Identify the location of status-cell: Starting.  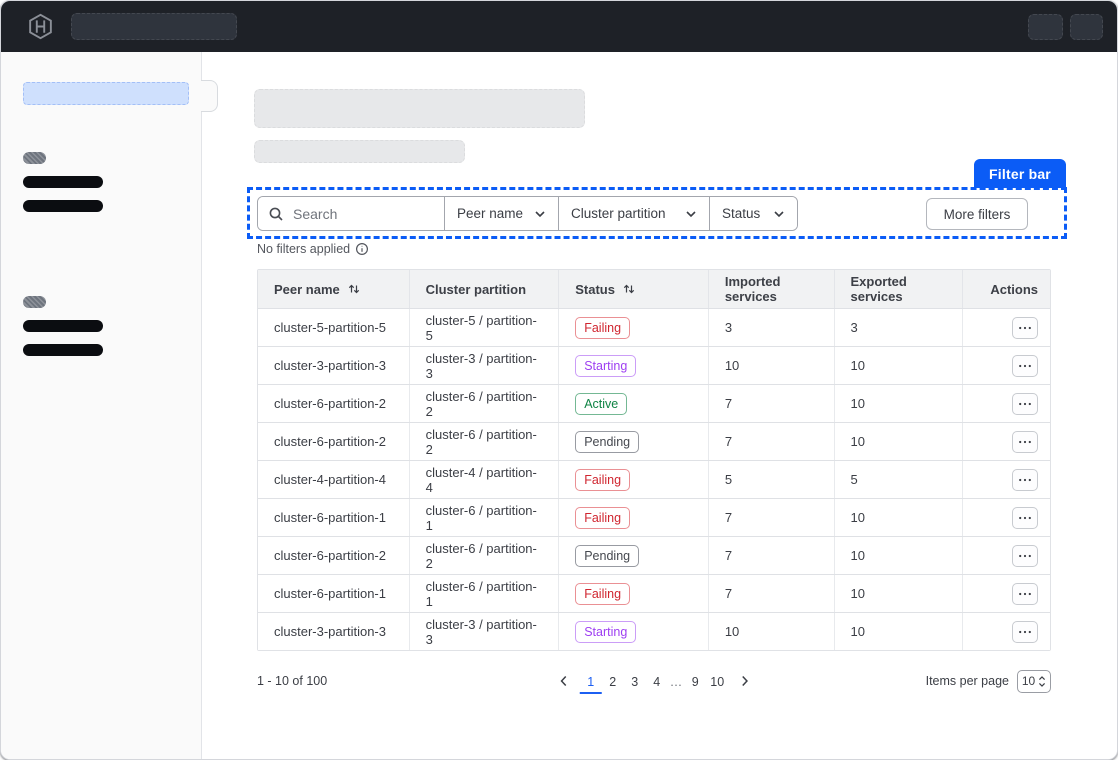
(633, 365).